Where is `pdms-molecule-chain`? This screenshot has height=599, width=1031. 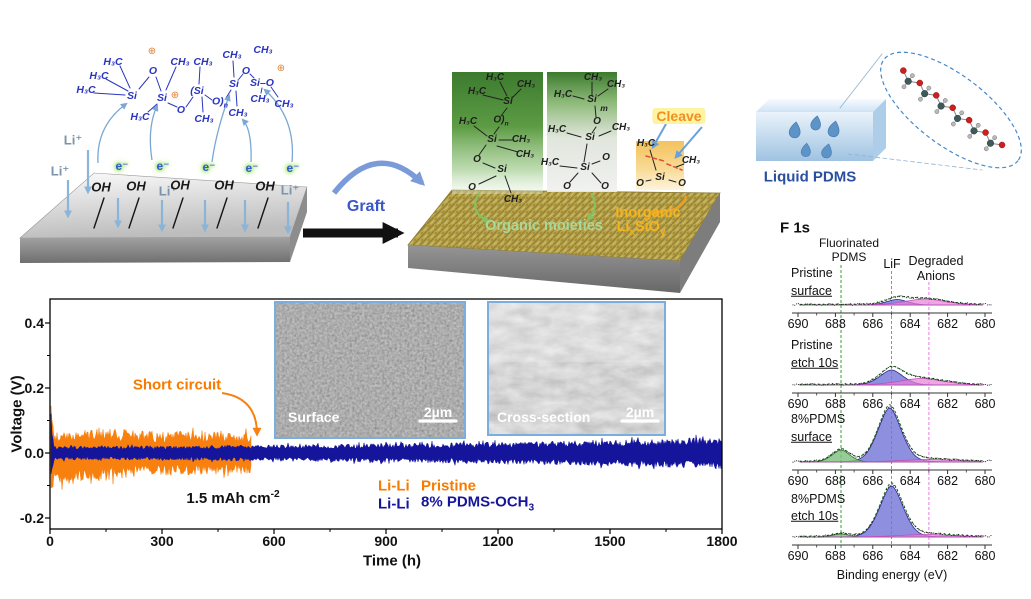
pdms-molecule-chain is located at coordinates (953, 109).